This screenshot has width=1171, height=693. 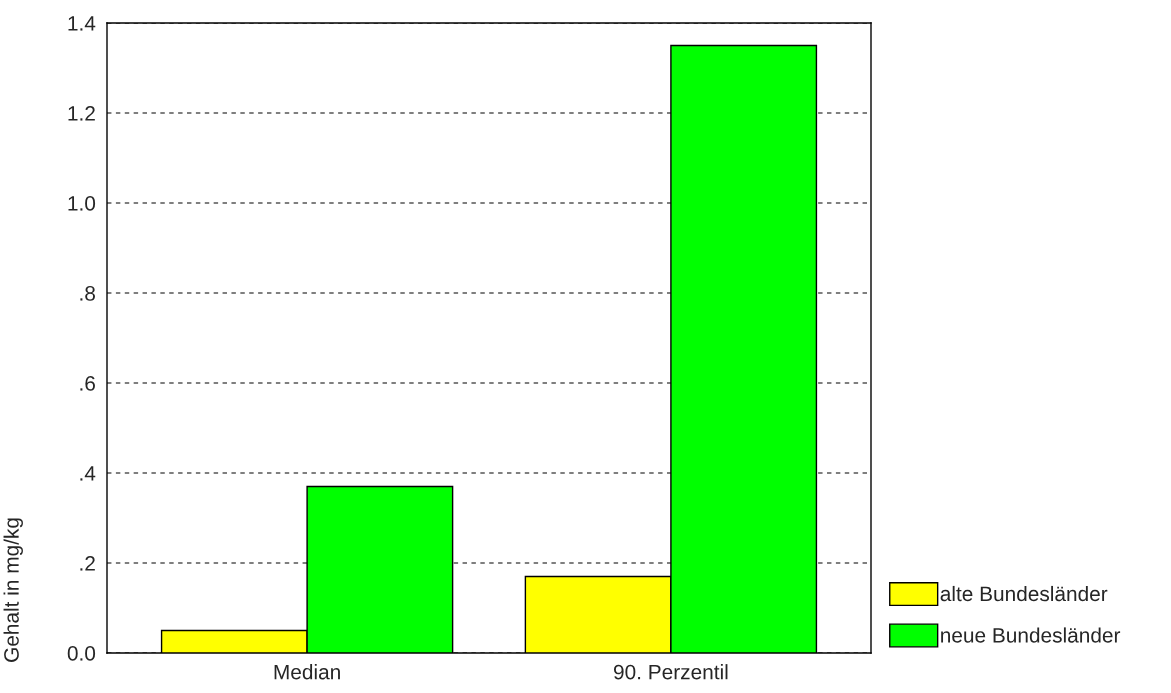 What do you see at coordinates (87, 293) in the screenshot?
I see `y-tick-label: .8` at bounding box center [87, 293].